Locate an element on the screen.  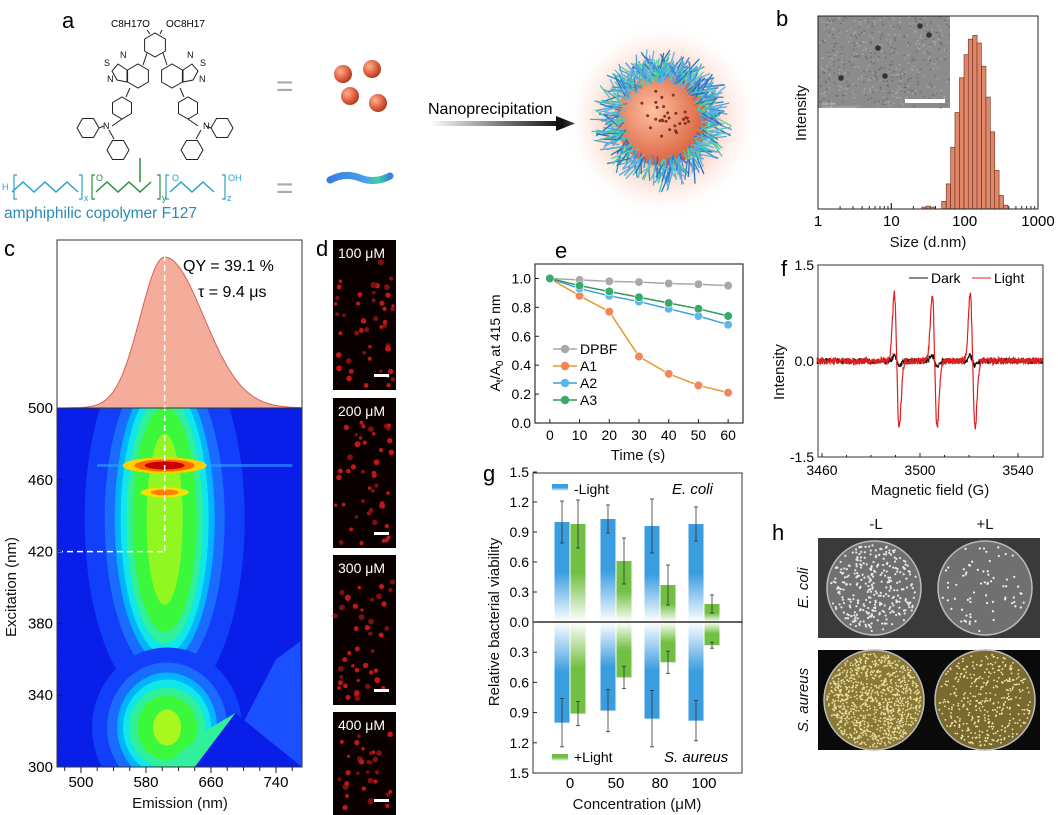
x-tick-label: 50 is located at coordinates (616, 783).